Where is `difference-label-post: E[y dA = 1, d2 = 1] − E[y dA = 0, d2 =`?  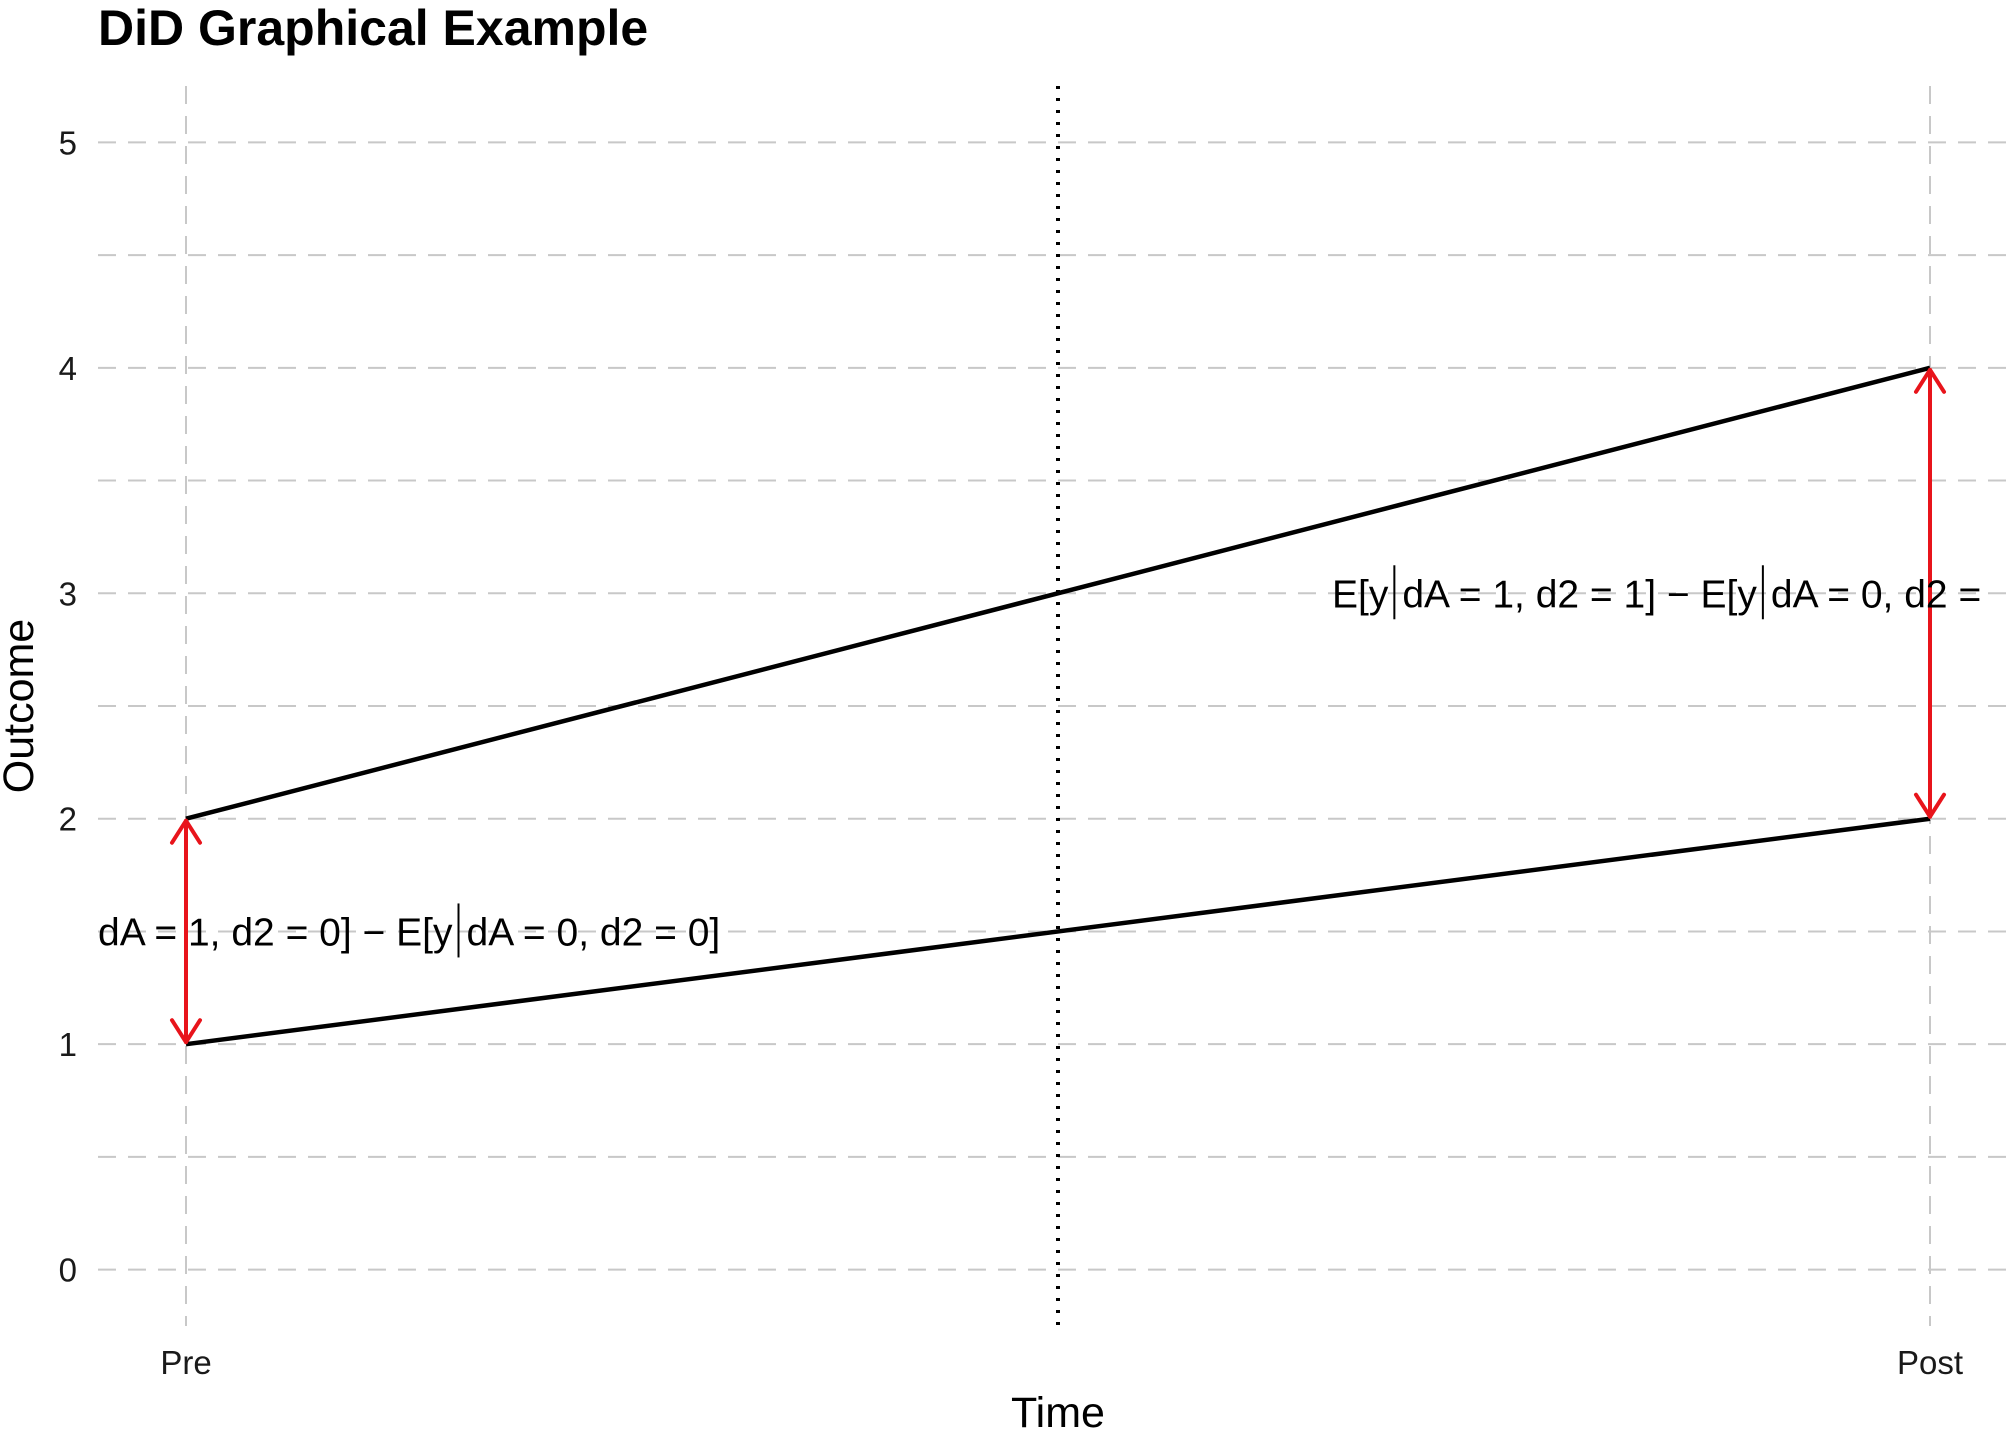
difference-label-post: E[y dA = 1, d2 = 1] − E[y dA = 0, d2 = is located at coordinates (1656, 592).